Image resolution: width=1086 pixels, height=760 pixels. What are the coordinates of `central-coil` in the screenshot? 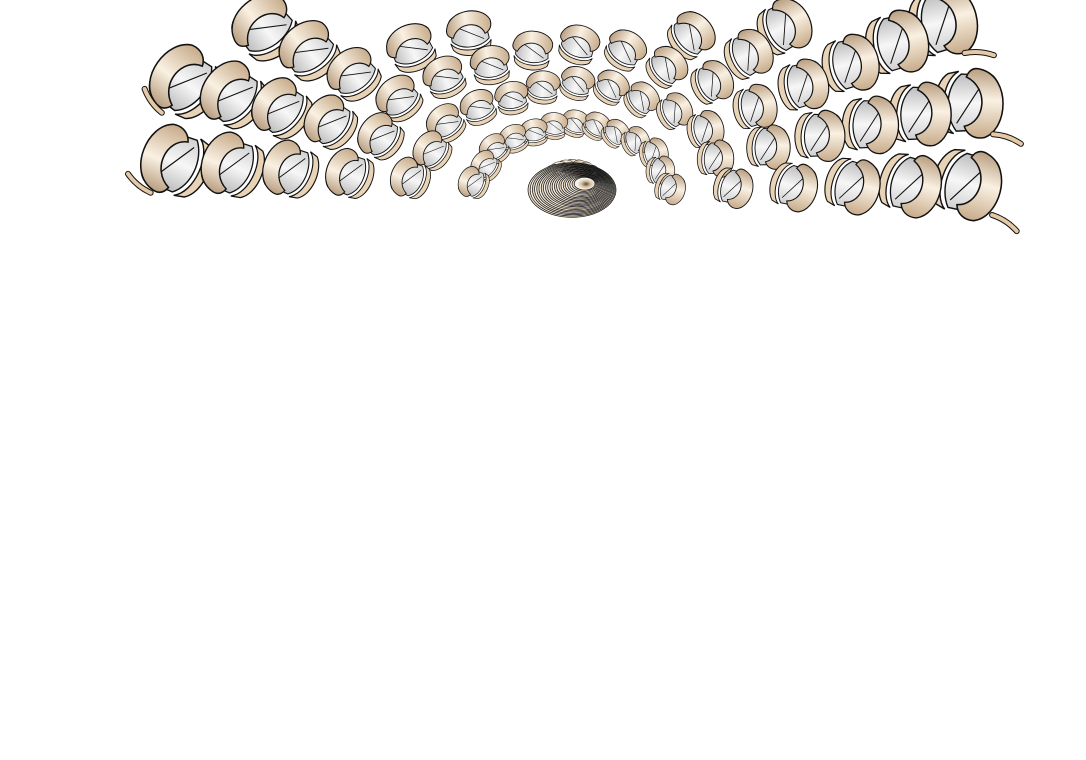 It's located at (572, 190).